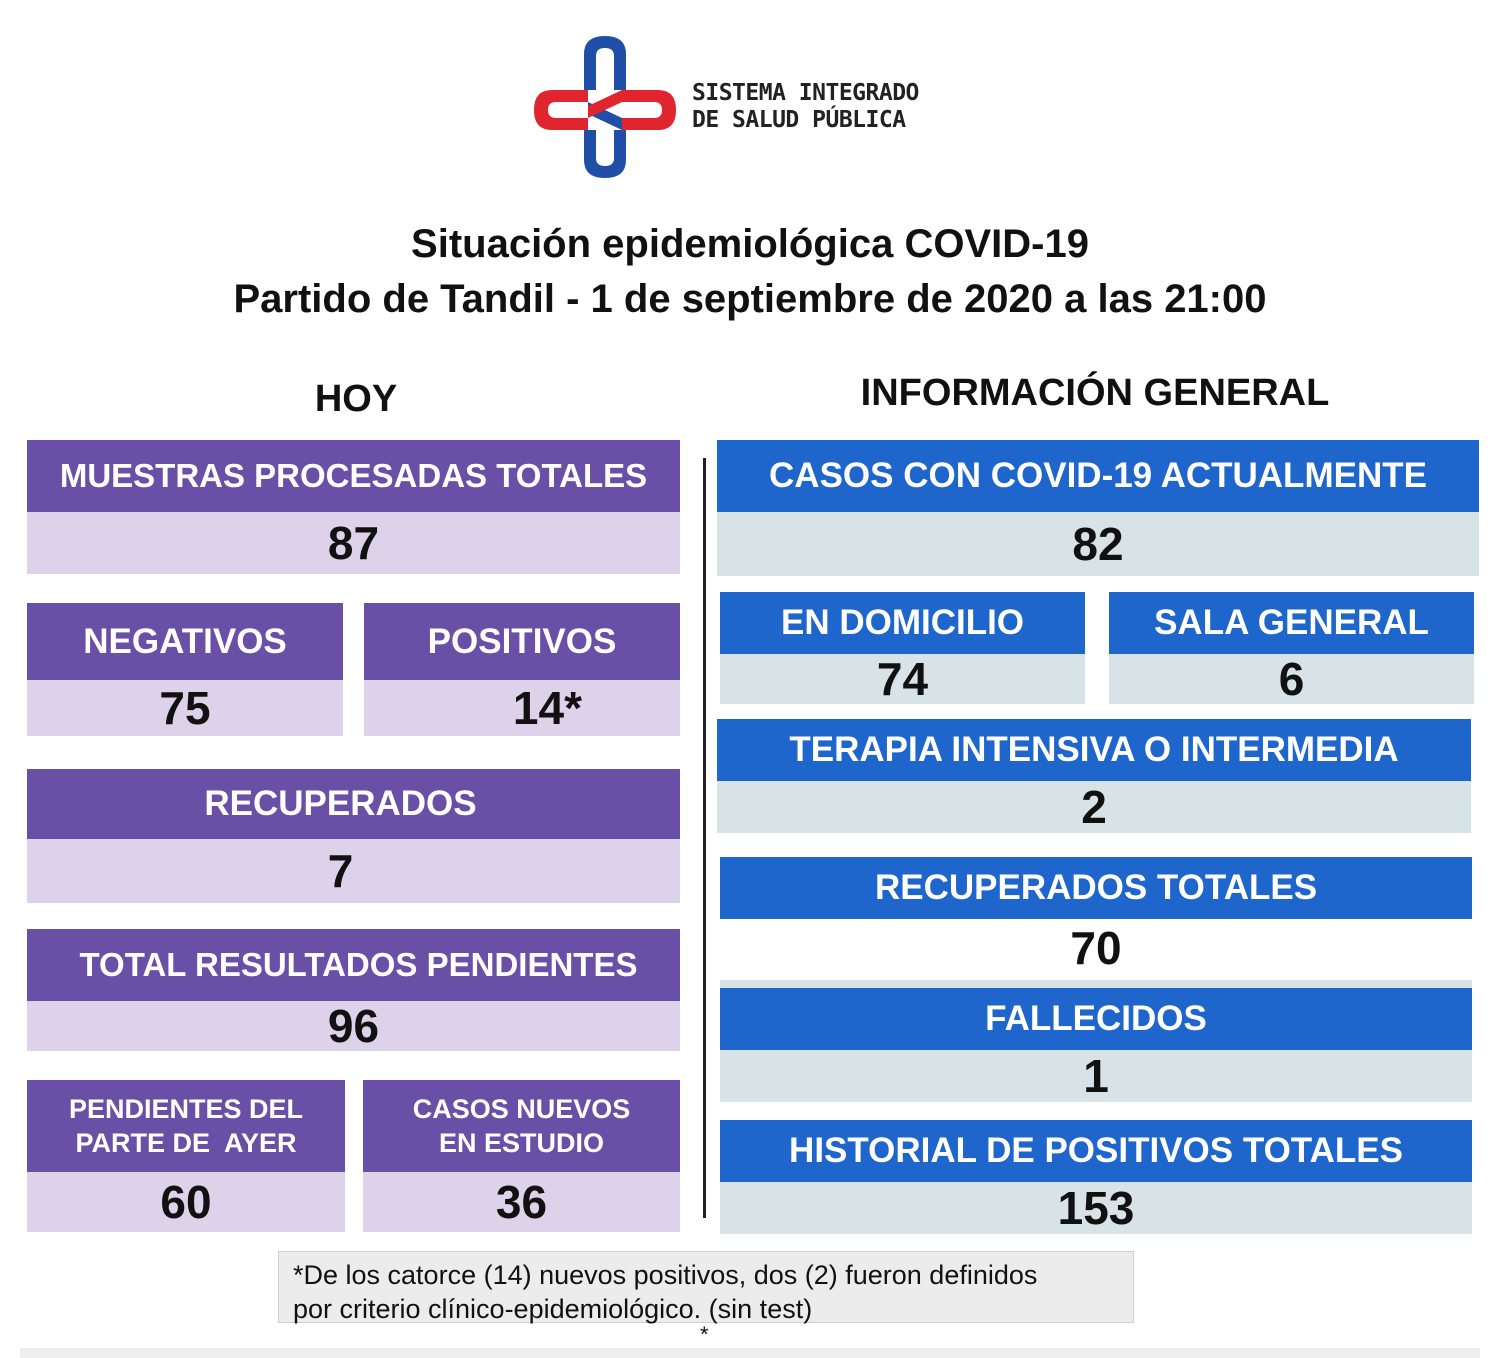 The image size is (1500, 1358). I want to click on pendientes-total-value: 96, so click(353, 1026).